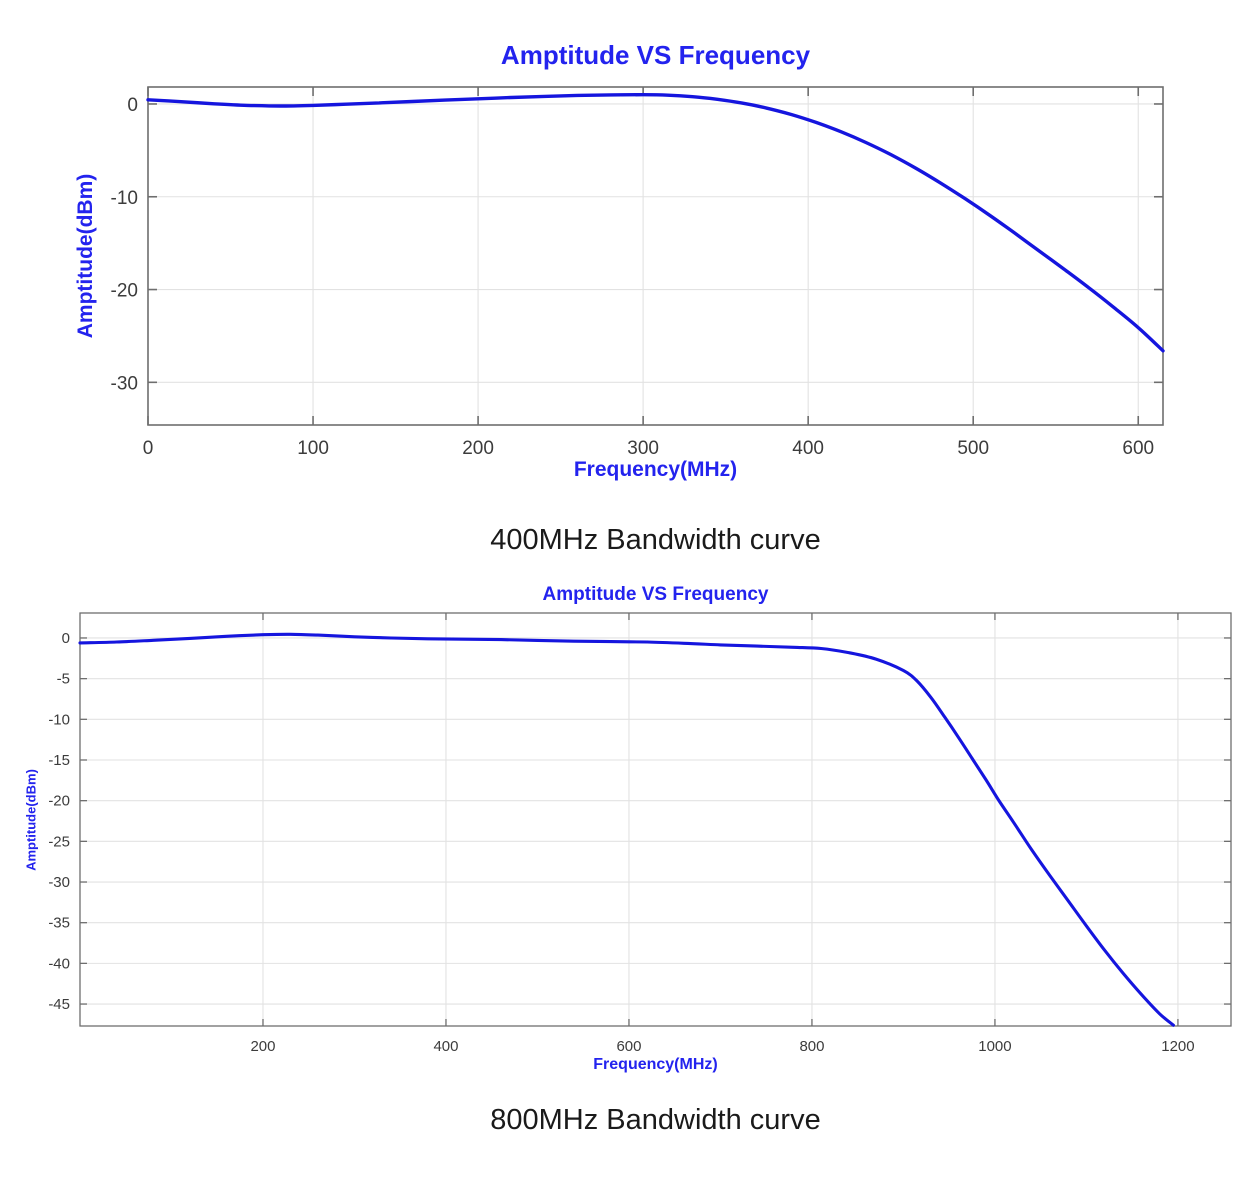 This screenshot has width=1250, height=1200. What do you see at coordinates (59, 841) in the screenshot?
I see `y-tick-label: -25` at bounding box center [59, 841].